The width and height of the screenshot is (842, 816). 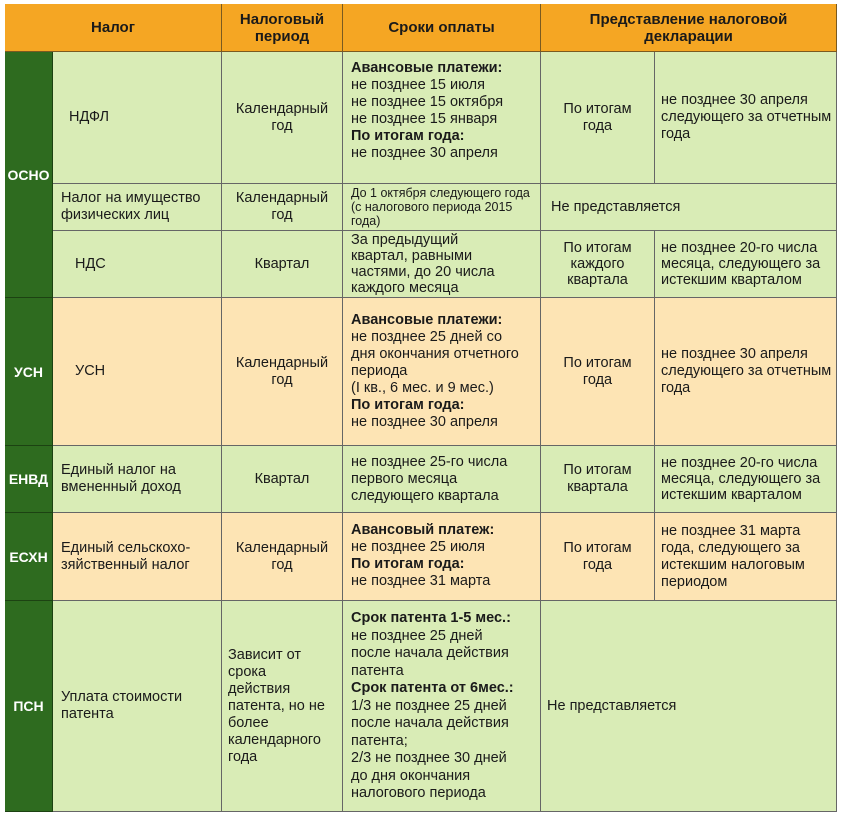 What do you see at coordinates (427, 320) in the screenshot?
I see `usn-payment-line: Авансовые платежи:` at bounding box center [427, 320].